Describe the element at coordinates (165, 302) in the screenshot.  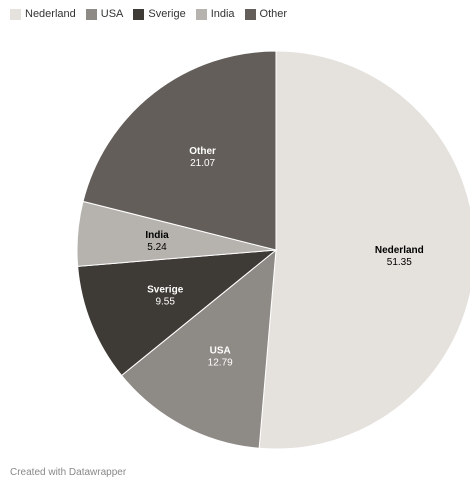
I see `slice-value-sverige: 9.55` at that location.